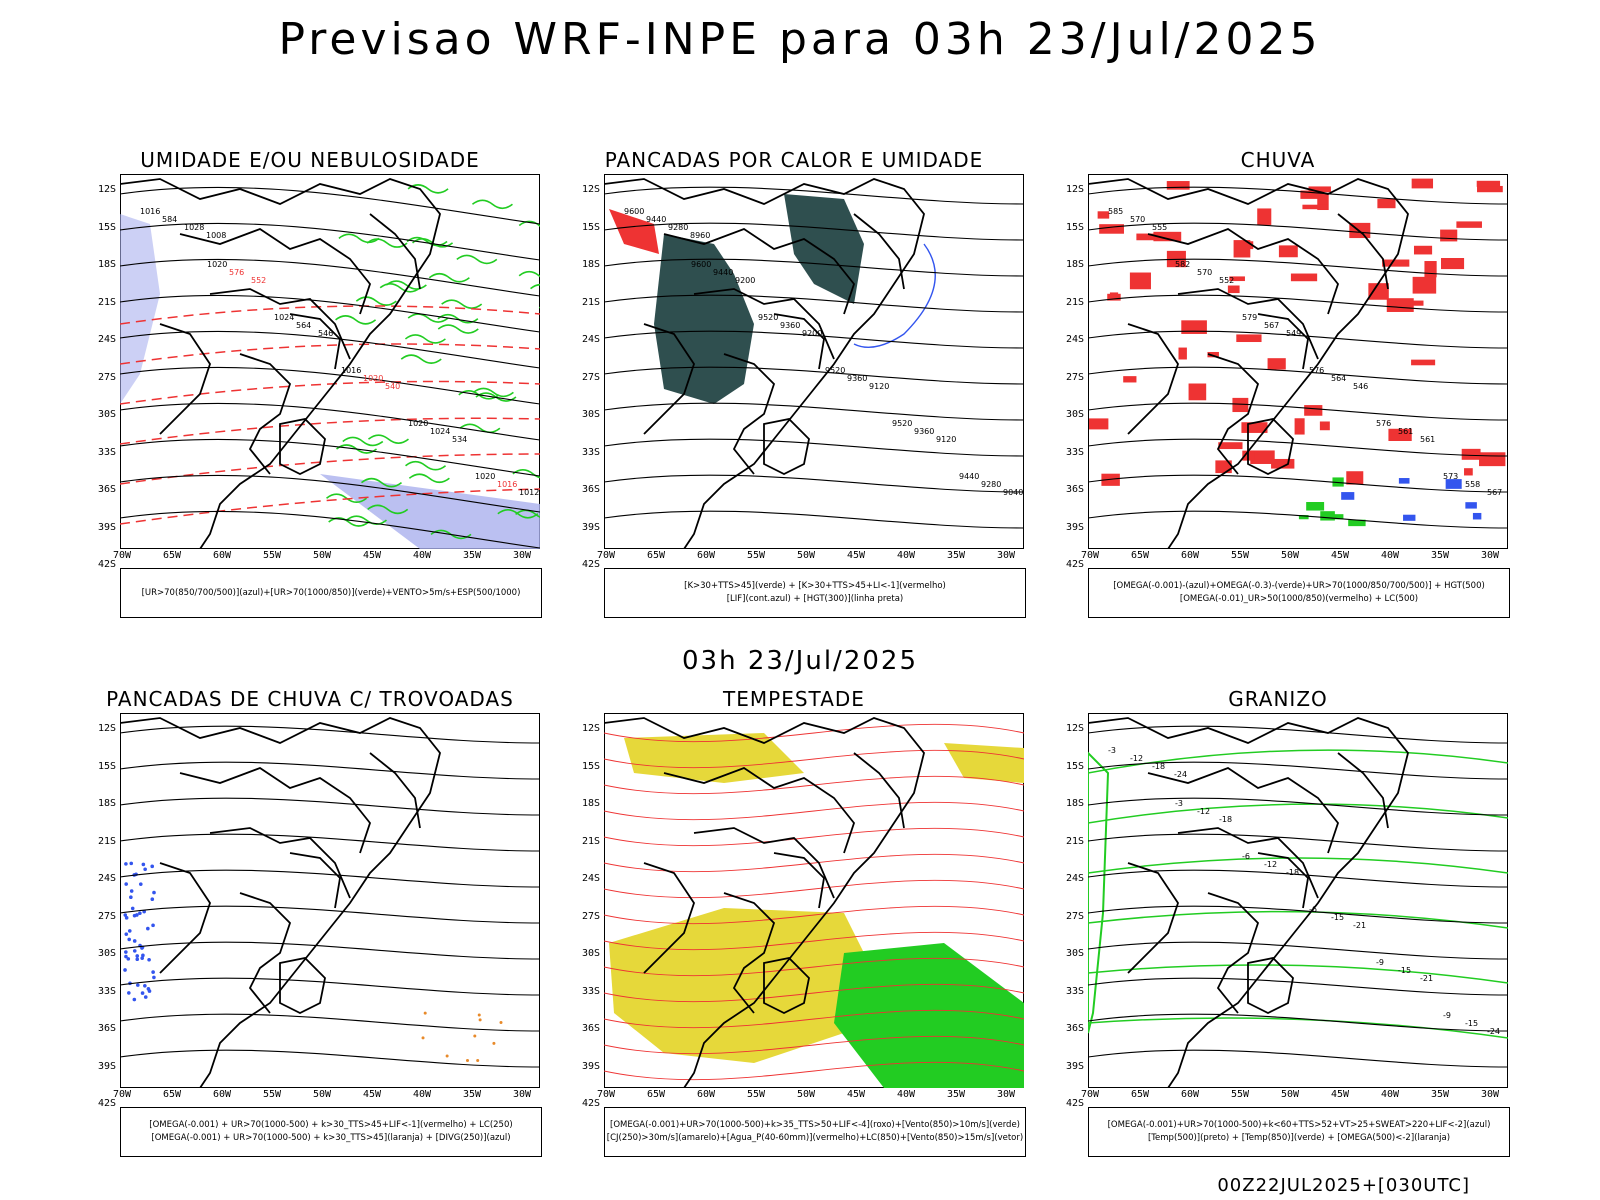 The height and width of the screenshot is (1200, 1600). What do you see at coordinates (258, 280) in the screenshot?
I see `contour-label: 552` at bounding box center [258, 280].